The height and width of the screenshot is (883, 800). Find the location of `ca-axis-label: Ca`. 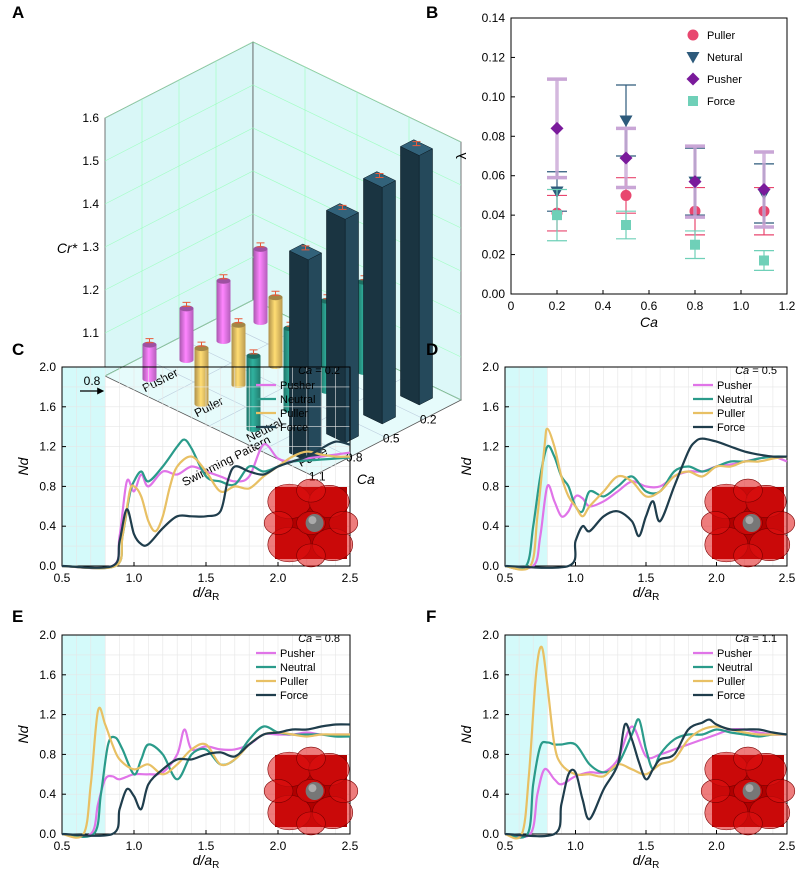

ca-axis-label: Ca is located at coordinates (366, 479).